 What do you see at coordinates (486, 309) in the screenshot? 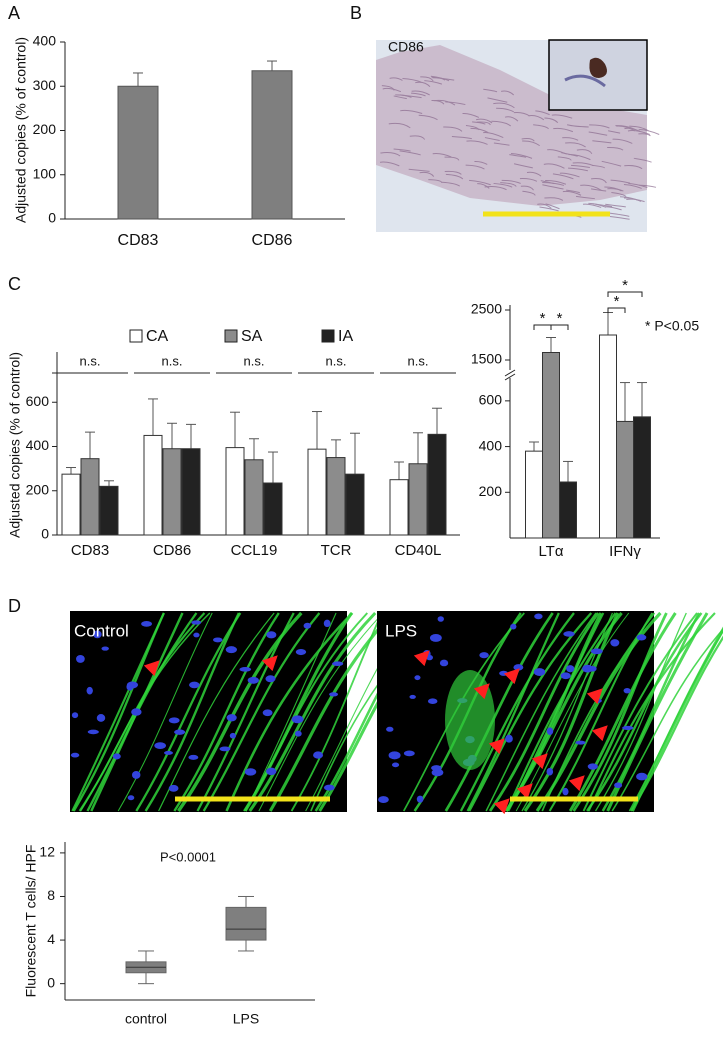
I see `y-tick-label: 2500` at bounding box center [486, 309].